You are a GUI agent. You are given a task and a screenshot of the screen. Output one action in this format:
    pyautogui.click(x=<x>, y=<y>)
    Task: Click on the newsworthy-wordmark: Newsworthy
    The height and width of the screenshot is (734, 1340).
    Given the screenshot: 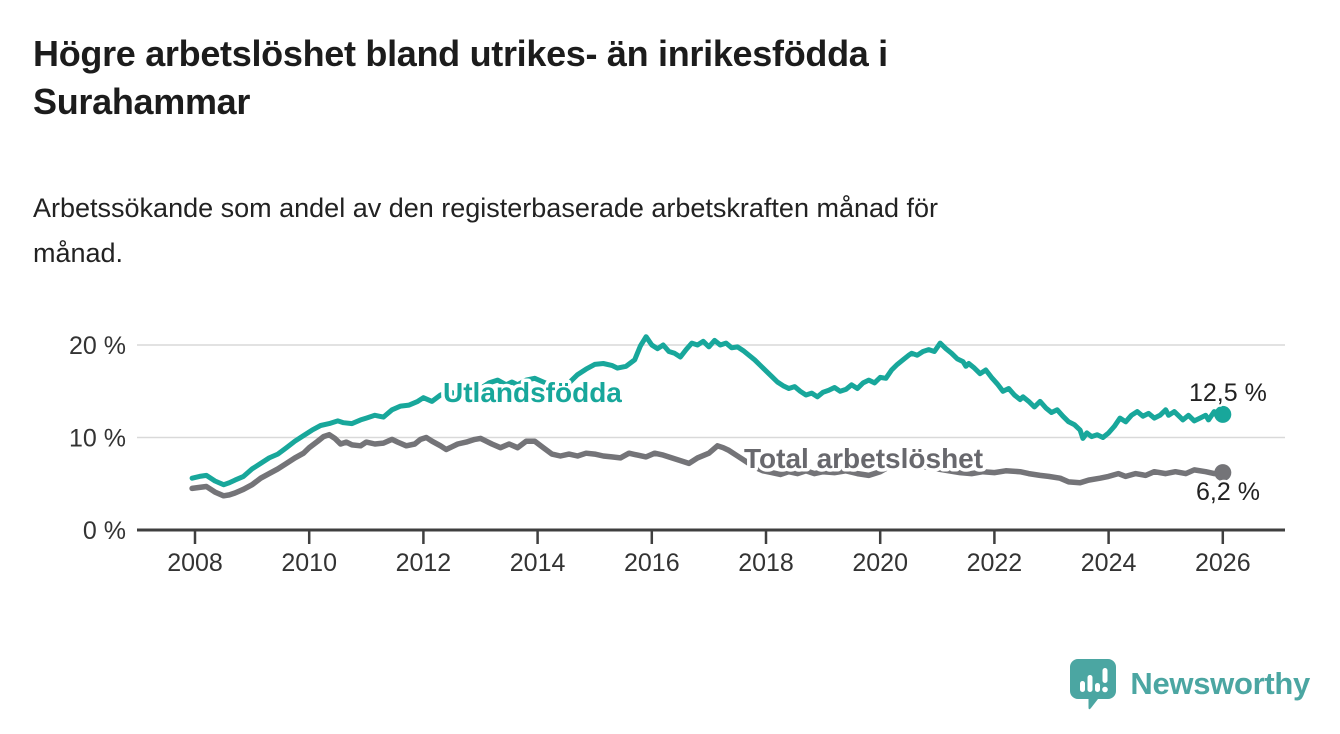 What is the action you would take?
    pyautogui.click(x=1220, y=683)
    